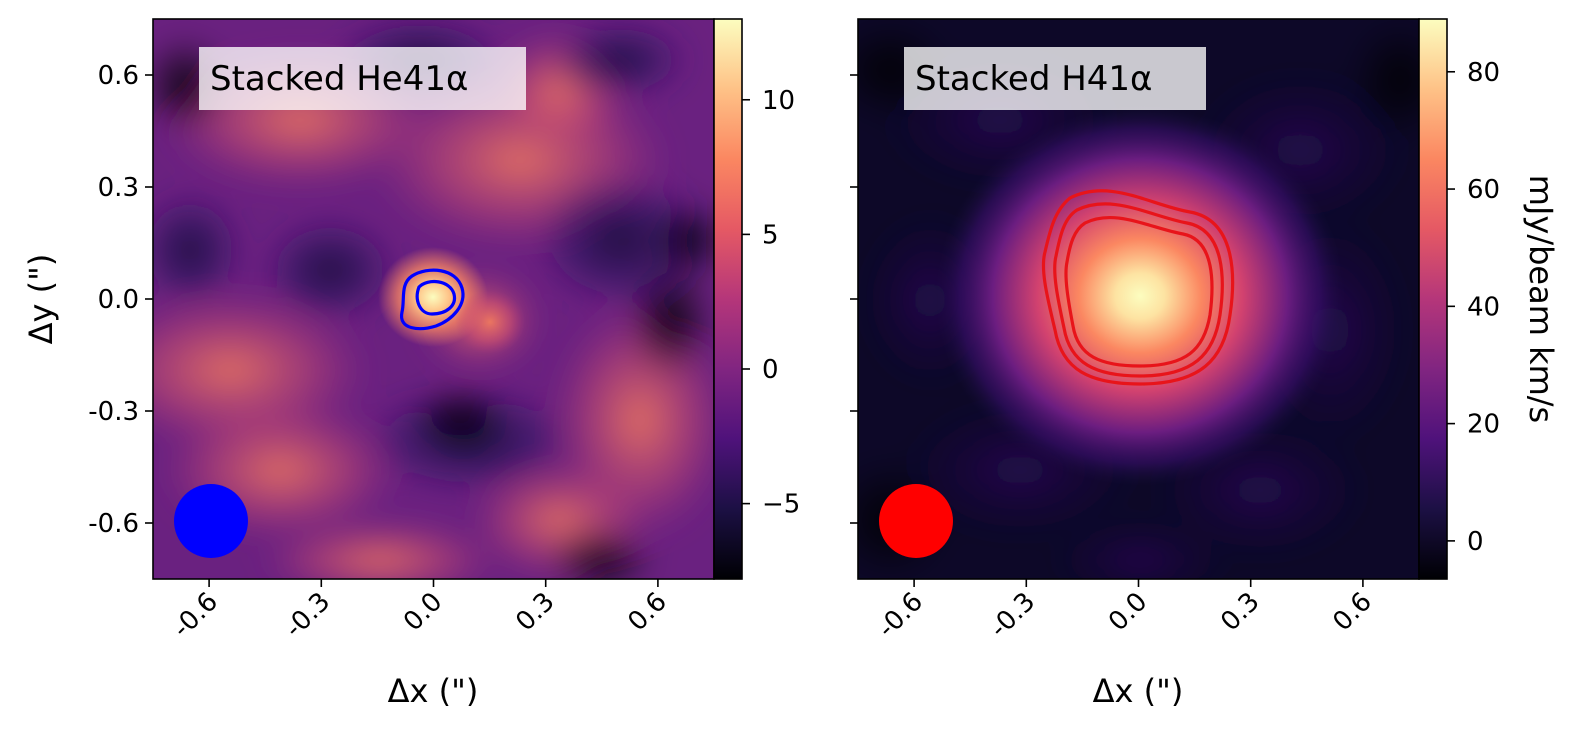  Describe the element at coordinates (771, 303) in the screenshot. I see `he41-colorbar-ticks: 10 5 0 −5` at that location.